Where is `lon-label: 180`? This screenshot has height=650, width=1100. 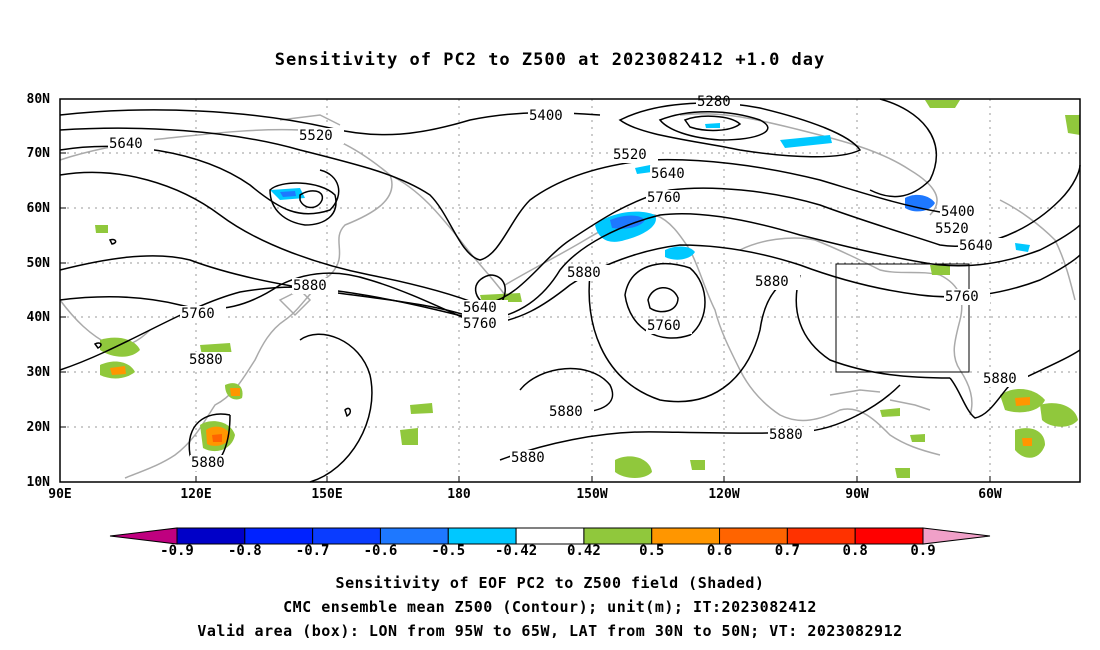 lon-label: 180 is located at coordinates (459, 494).